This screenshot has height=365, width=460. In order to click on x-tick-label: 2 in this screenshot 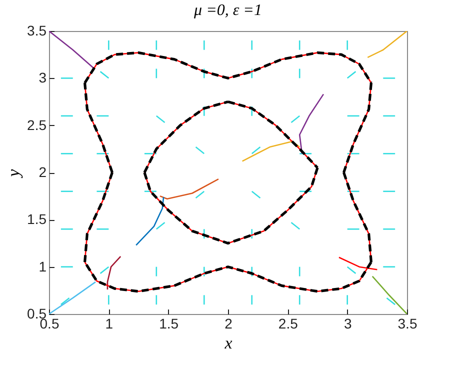, I will do `click(228, 324)`.